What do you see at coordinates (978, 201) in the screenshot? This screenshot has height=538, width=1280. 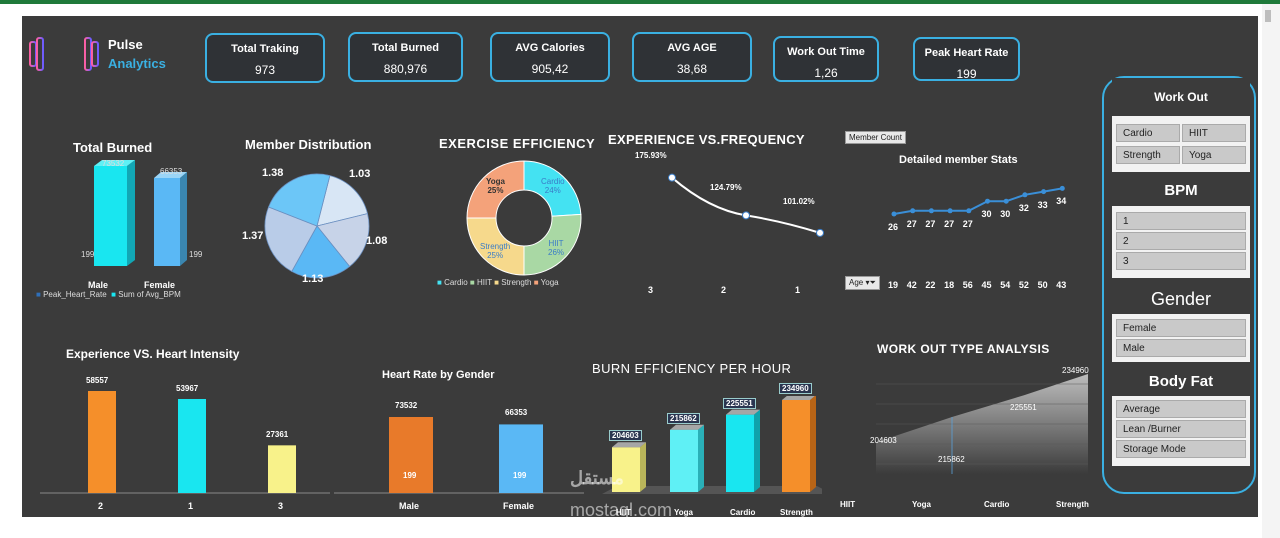 I see `member-stats-line` at bounding box center [978, 201].